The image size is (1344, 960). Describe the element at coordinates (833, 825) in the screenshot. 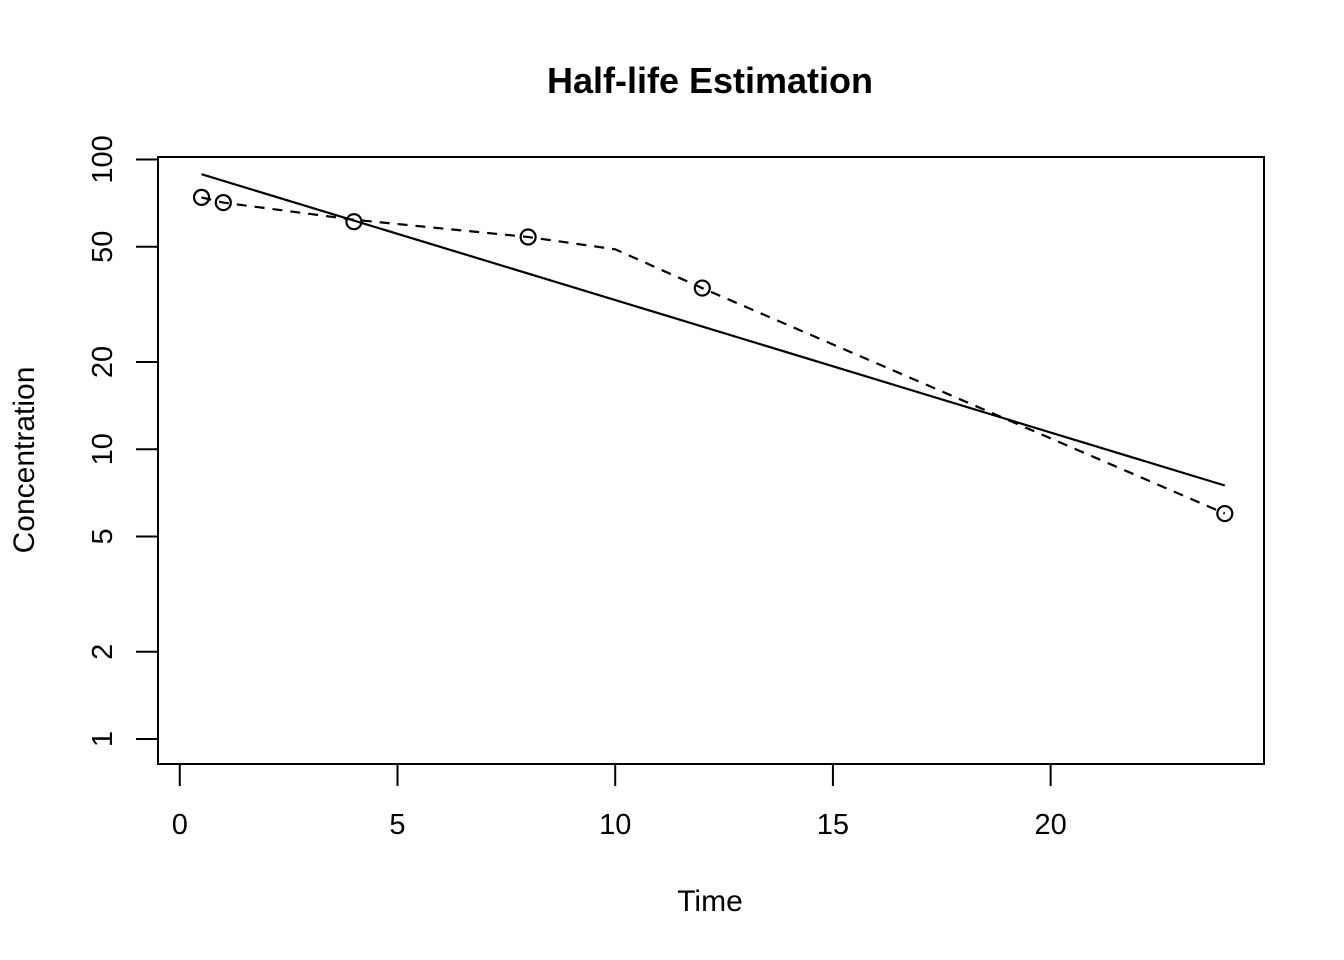

I see `x-tick-label: 15` at that location.